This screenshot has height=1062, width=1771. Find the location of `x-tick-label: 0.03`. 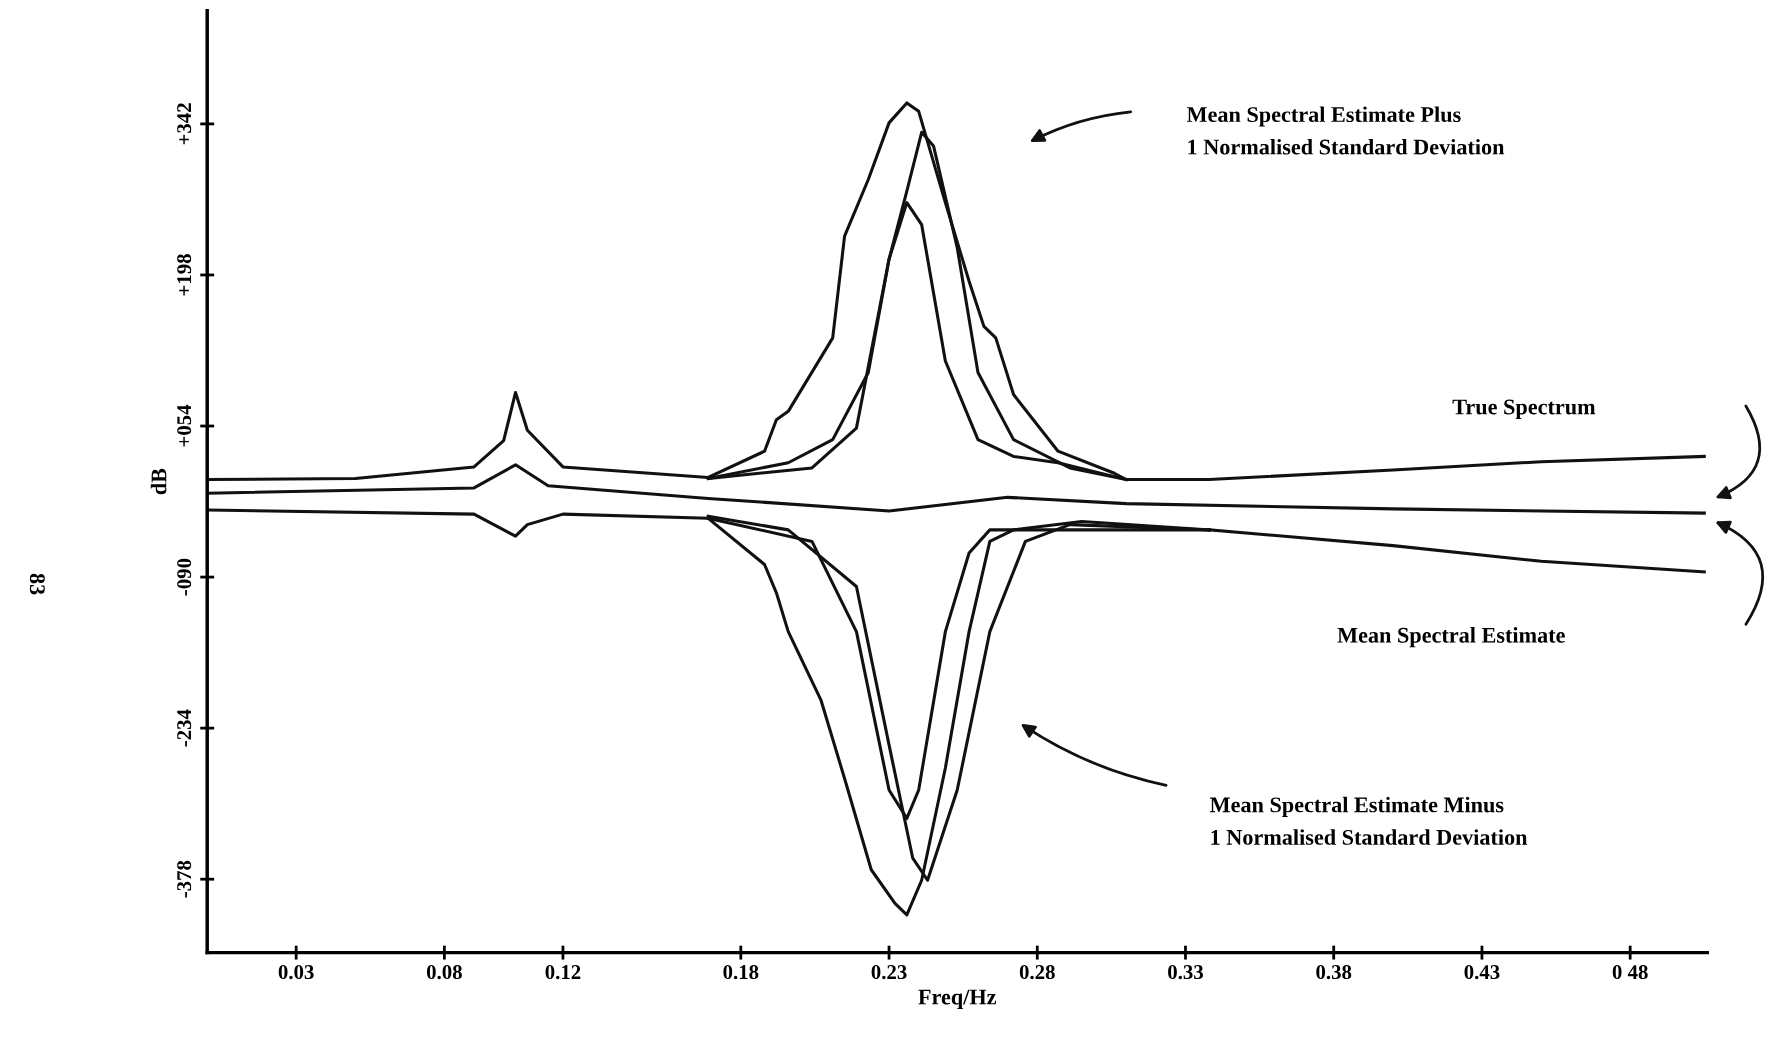

x-tick-label: 0.03 is located at coordinates (296, 972).